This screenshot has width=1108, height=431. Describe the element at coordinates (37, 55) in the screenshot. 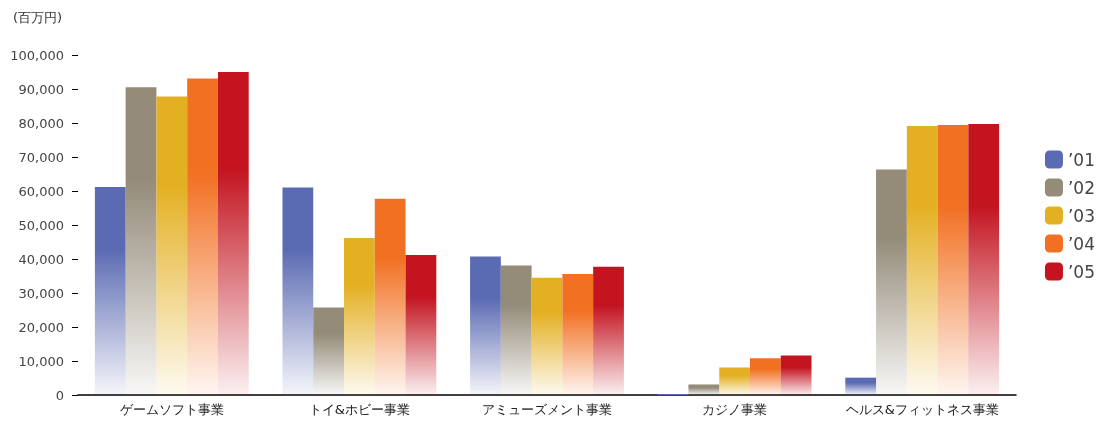

I see `y-tick-label: 100,000` at that location.